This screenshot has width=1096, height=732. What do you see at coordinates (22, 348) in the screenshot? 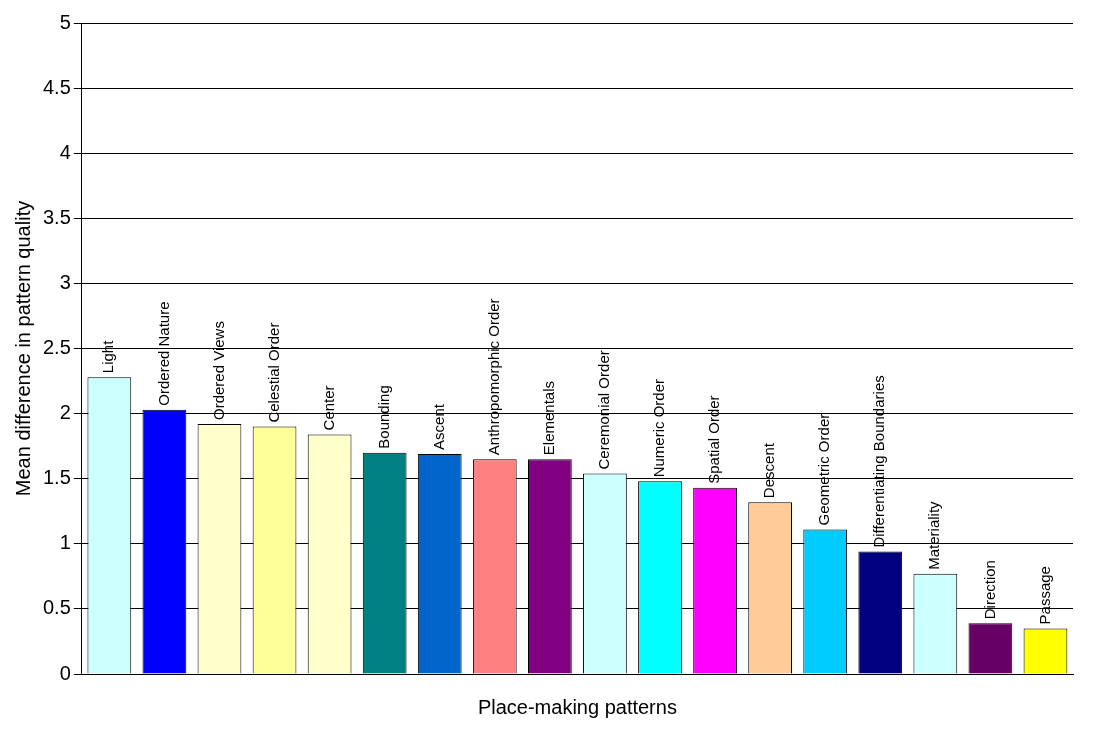
I see `y-axis-title: Mean difference in pattern quality` at bounding box center [22, 348].